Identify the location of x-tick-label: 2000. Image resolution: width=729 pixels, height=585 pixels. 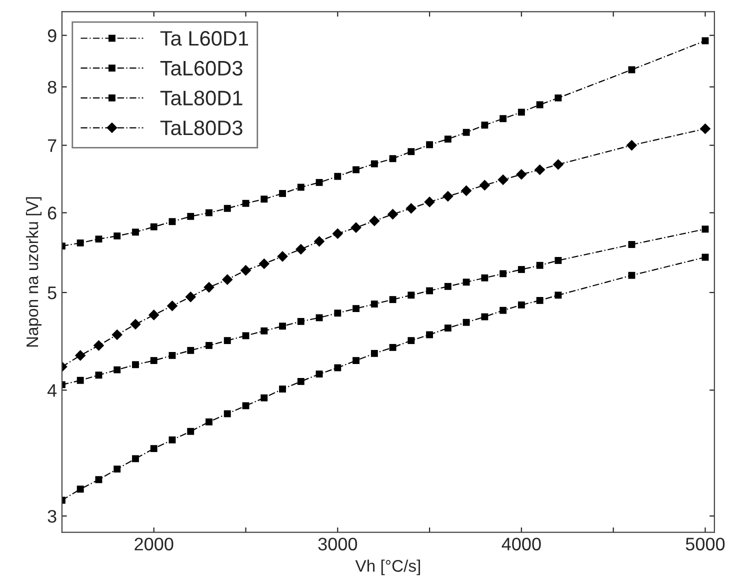
(154, 544).